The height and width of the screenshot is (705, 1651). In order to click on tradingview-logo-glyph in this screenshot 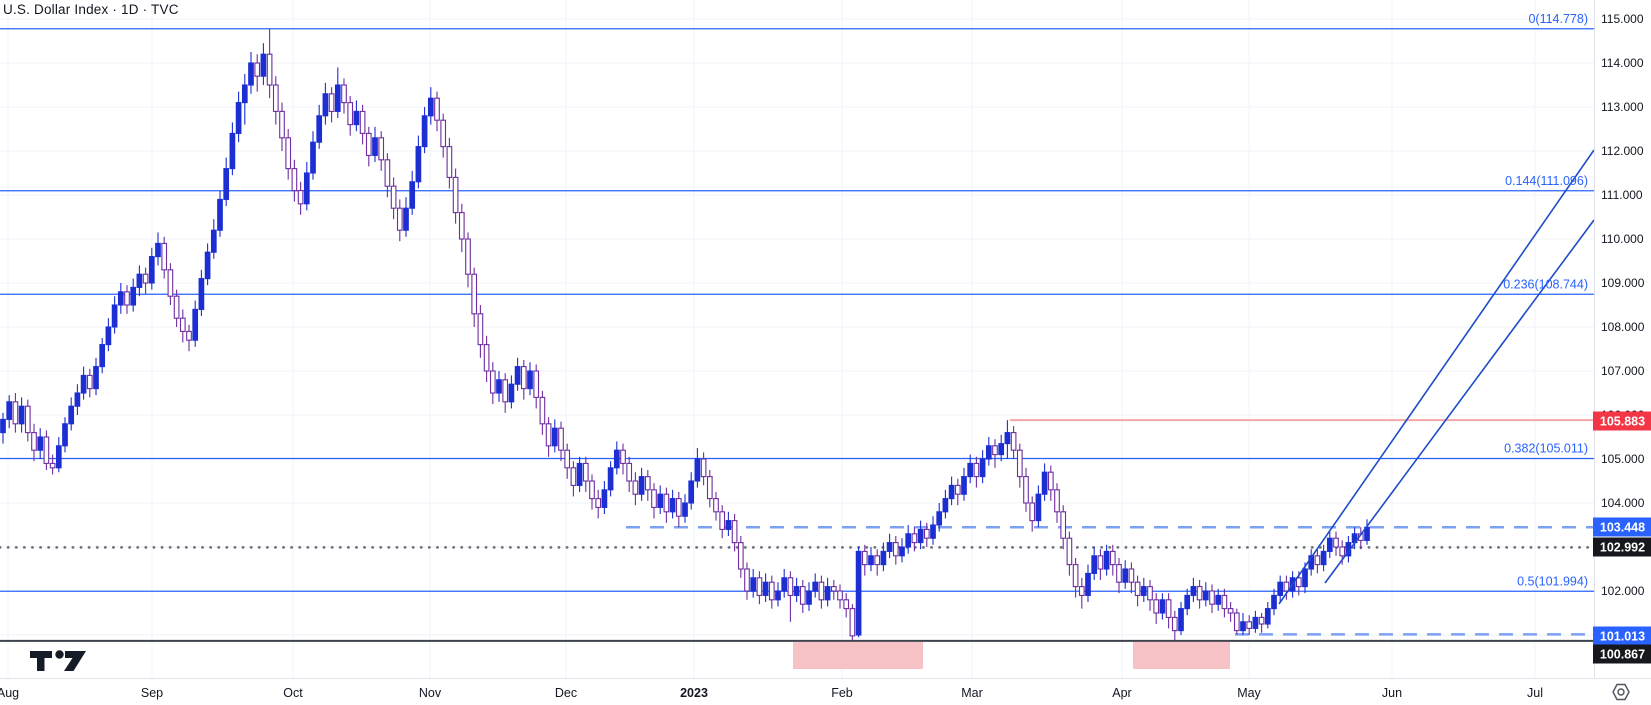, I will do `click(58, 660)`.